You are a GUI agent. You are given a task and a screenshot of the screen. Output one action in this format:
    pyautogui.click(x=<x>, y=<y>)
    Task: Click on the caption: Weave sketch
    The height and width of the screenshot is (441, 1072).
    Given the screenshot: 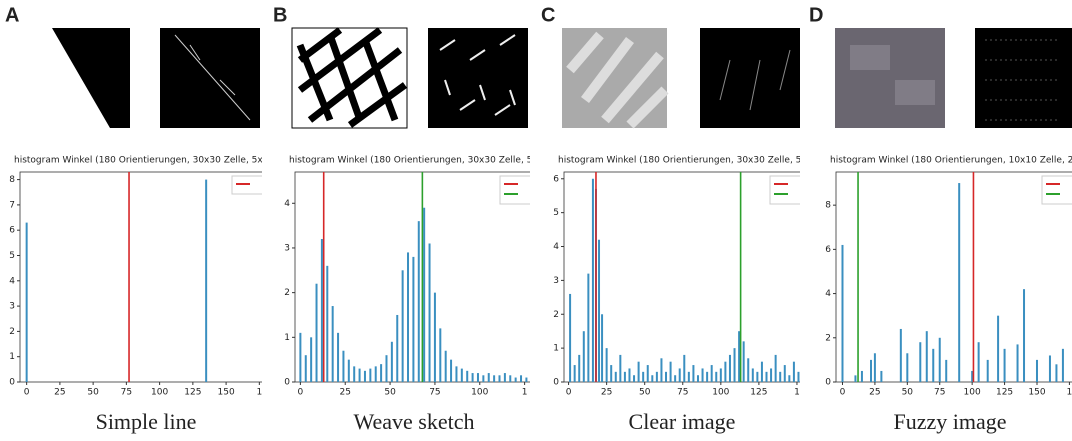 What is the action you would take?
    pyautogui.click(x=414, y=421)
    